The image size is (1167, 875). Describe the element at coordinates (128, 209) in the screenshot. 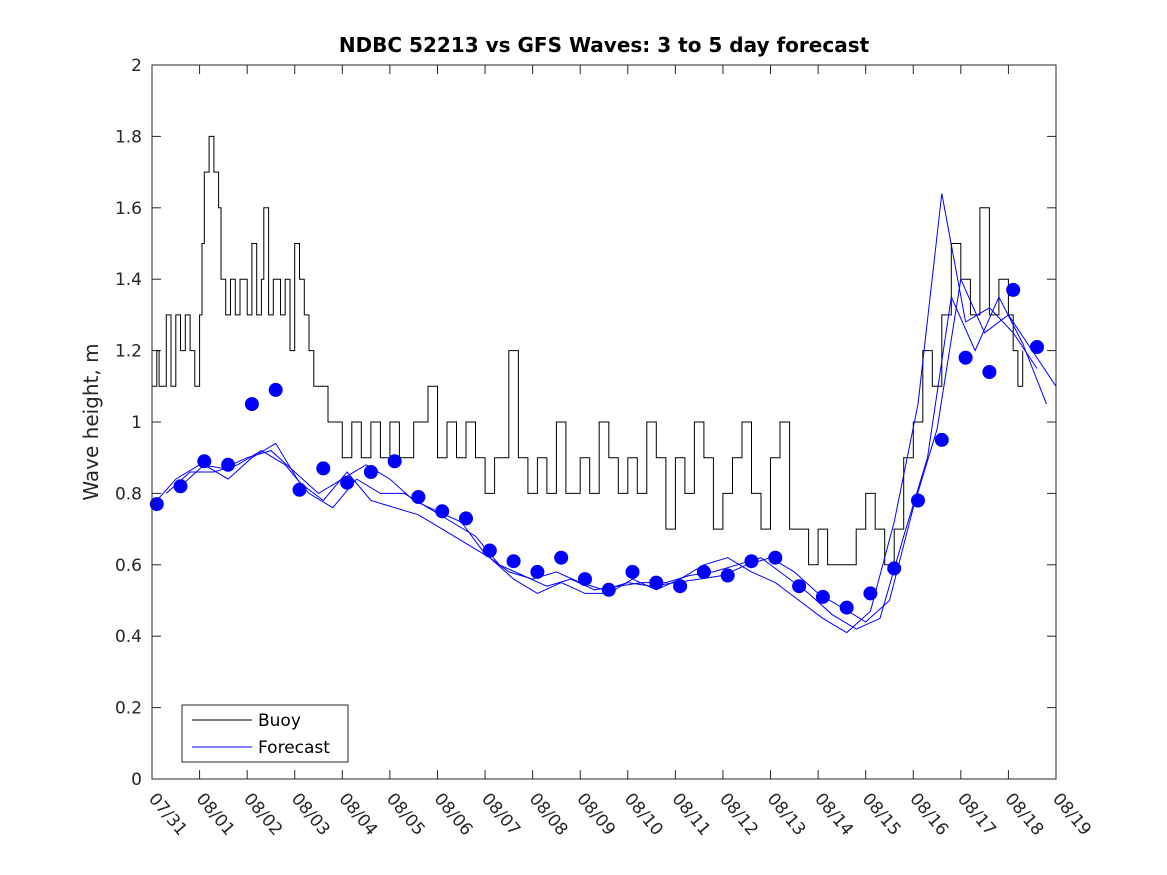

I see `y-tick-label: 1.6` at that location.